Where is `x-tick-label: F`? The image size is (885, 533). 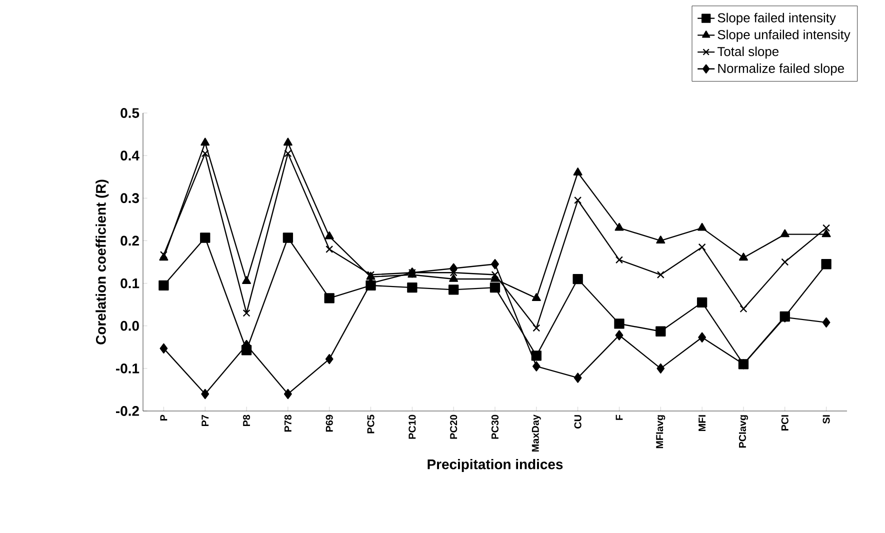
x-tick-label: F is located at coordinates (619, 417).